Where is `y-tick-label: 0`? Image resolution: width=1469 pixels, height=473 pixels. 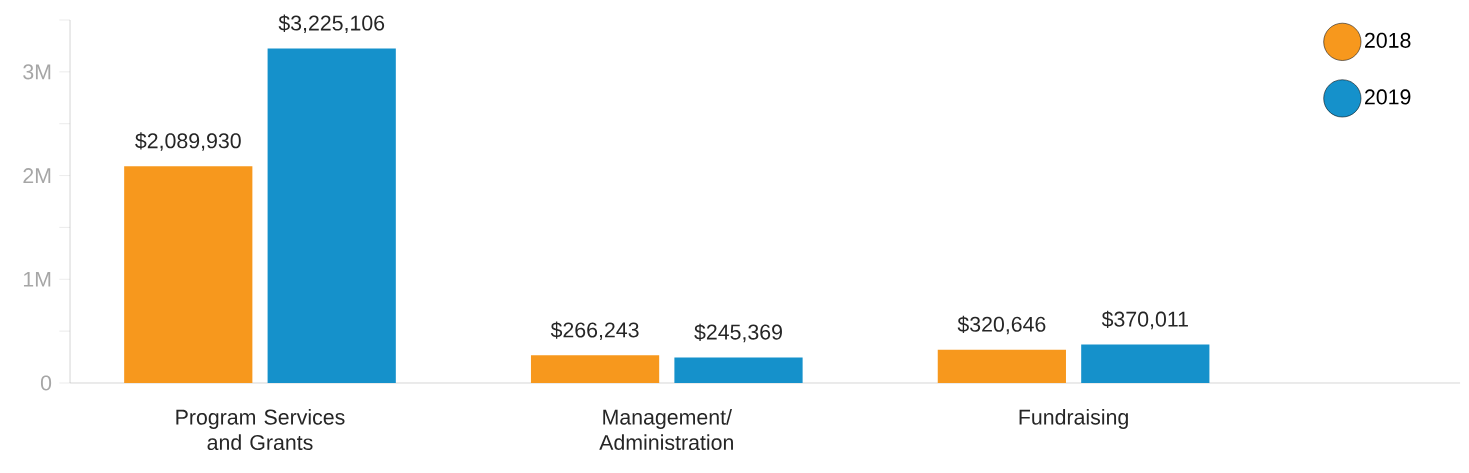
y-tick-label: 0 is located at coordinates (46, 383).